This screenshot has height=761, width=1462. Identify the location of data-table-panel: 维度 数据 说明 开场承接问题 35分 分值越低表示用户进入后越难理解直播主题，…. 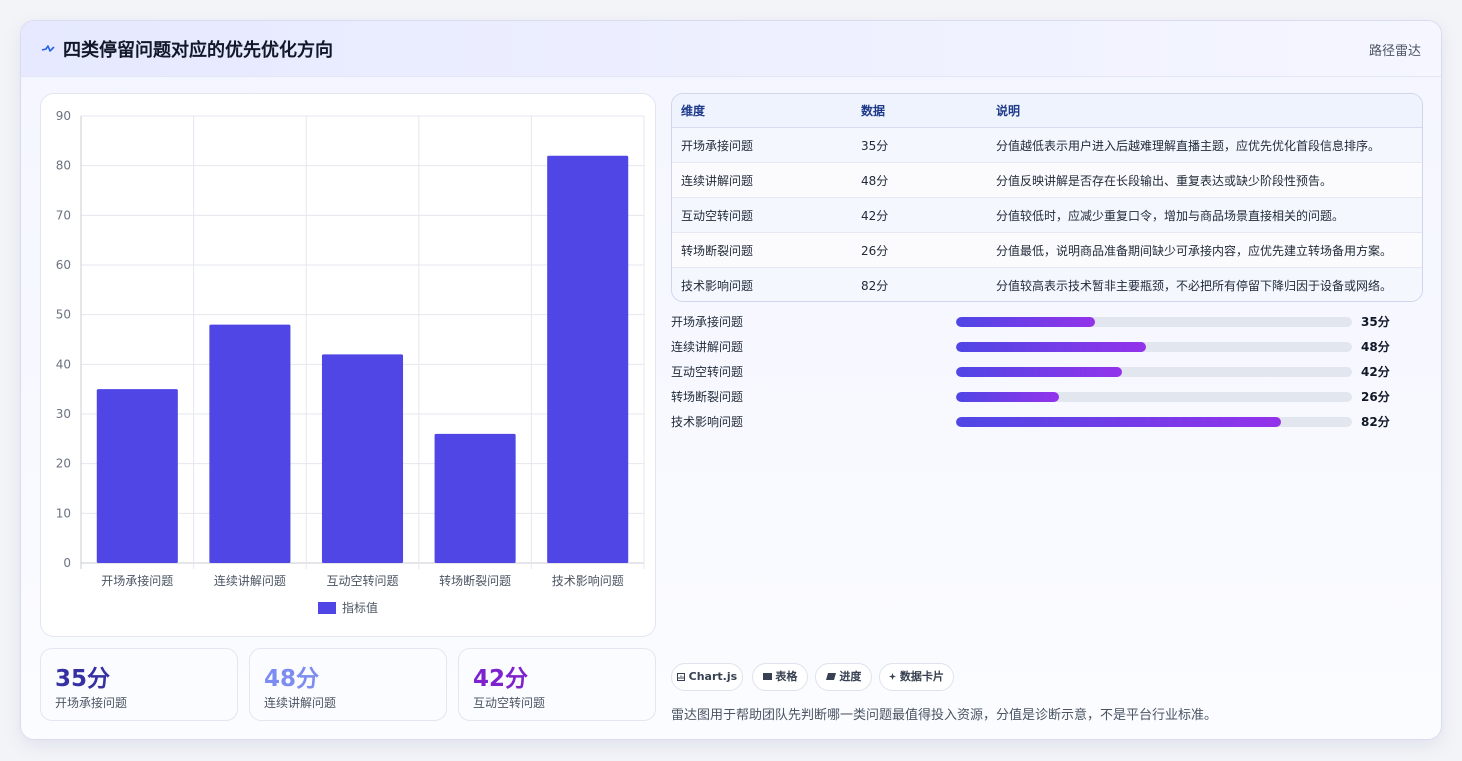
(1047, 197).